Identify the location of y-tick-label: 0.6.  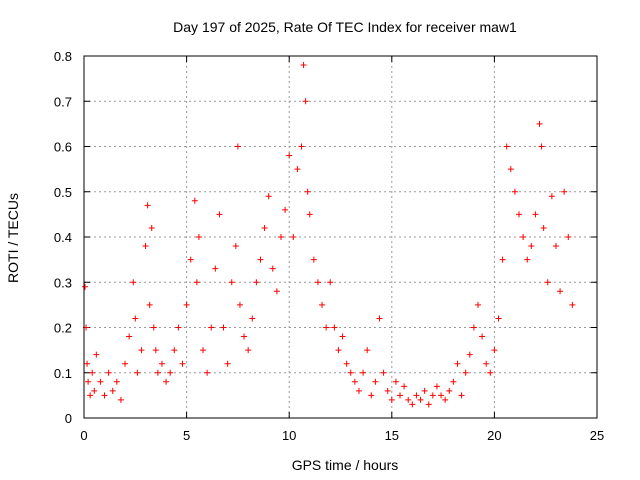
(63, 147).